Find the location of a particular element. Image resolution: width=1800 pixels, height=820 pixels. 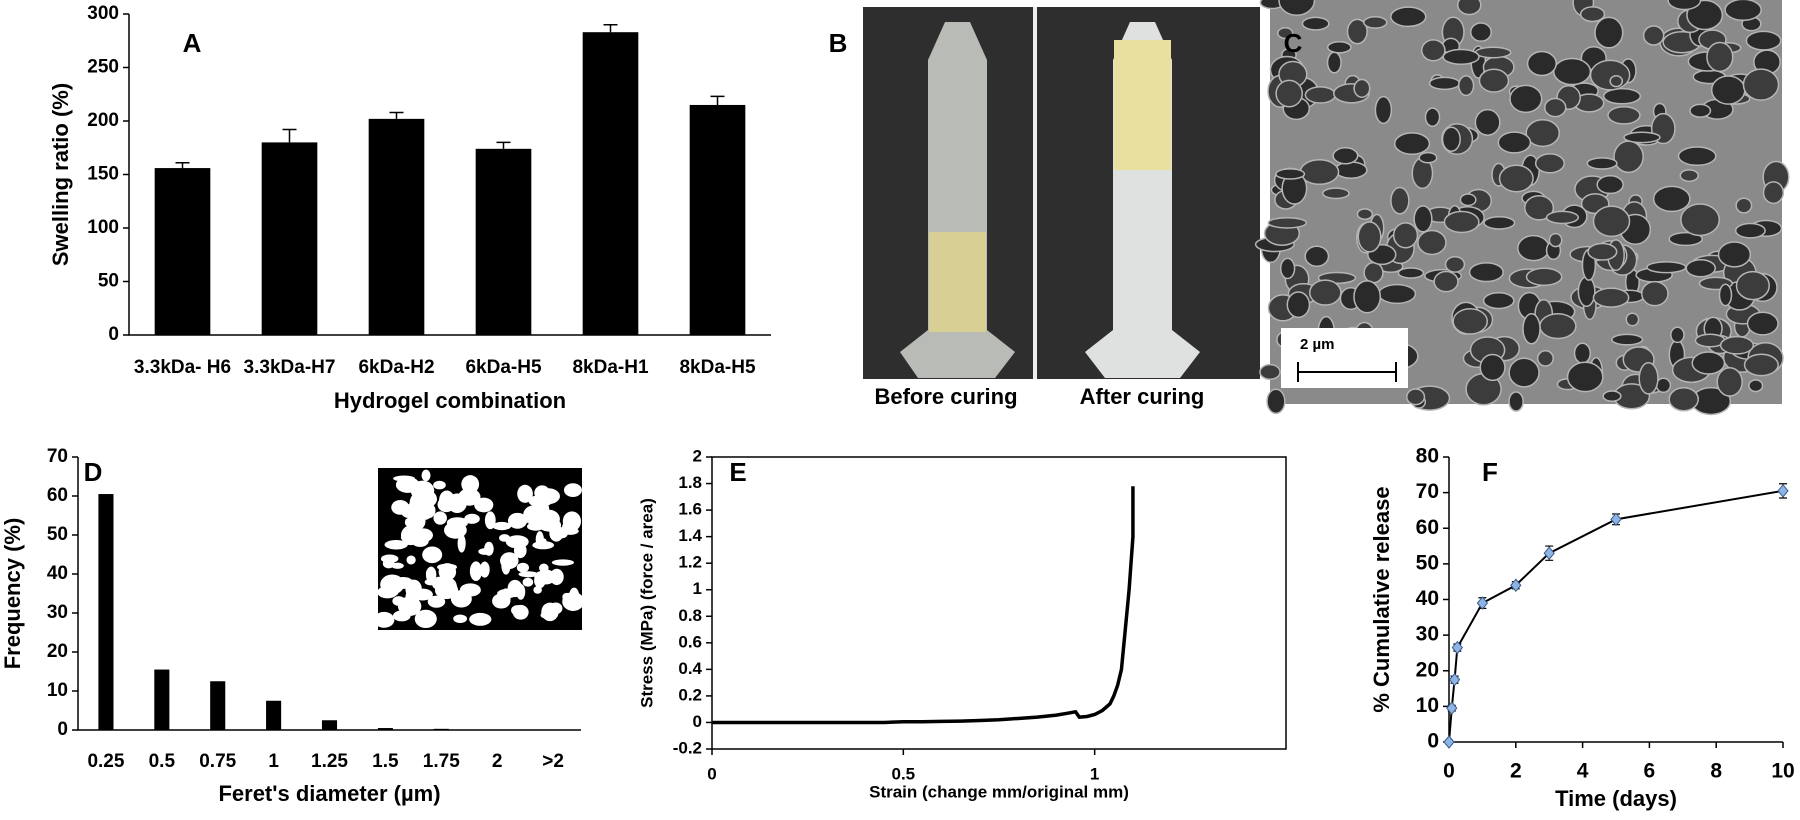

scale-bar-label: 2 µm is located at coordinates (1317, 344).